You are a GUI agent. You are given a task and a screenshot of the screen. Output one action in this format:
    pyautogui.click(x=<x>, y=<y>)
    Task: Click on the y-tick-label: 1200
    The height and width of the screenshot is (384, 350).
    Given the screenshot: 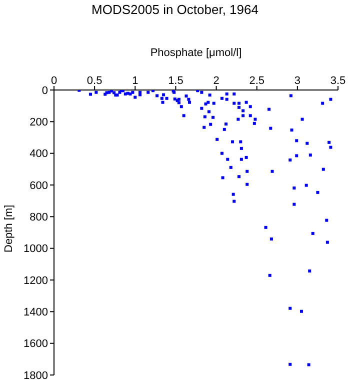 What is the action you would take?
    pyautogui.click(x=36, y=280)
    